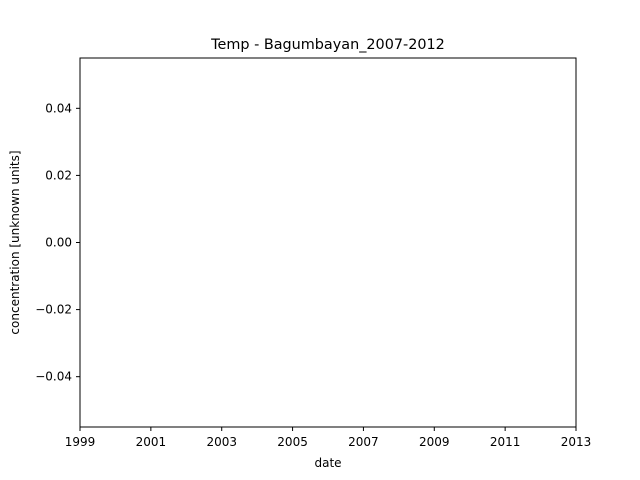 The image size is (640, 480). Describe the element at coordinates (221, 442) in the screenshot. I see `x-tick-label: 2003` at that location.